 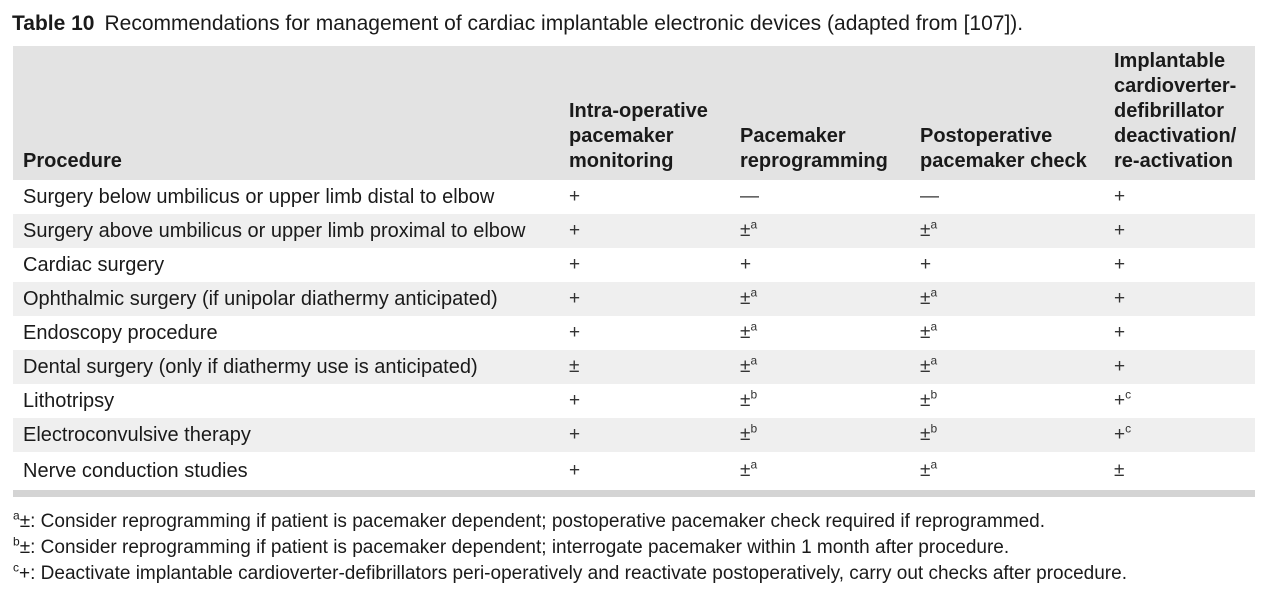 What do you see at coordinates (69, 401) in the screenshot?
I see `procedure-cell: Lithotripsy` at bounding box center [69, 401].